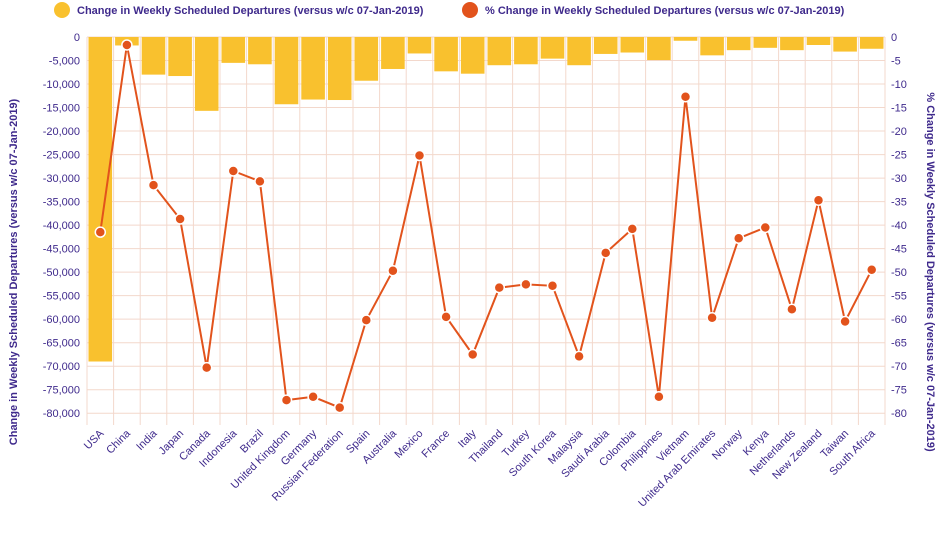  What do you see at coordinates (899, 203) in the screenshot?
I see `right-tick-label-7: -35` at bounding box center [899, 203].